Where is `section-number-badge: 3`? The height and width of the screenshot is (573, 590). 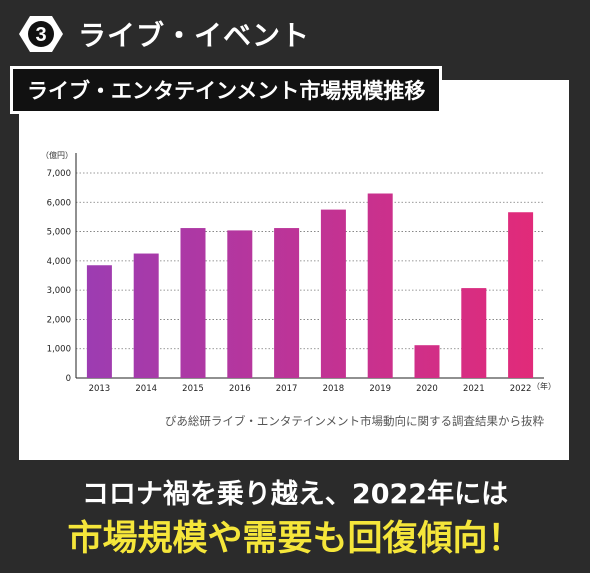 section-number-badge: 3 is located at coordinates (41, 34).